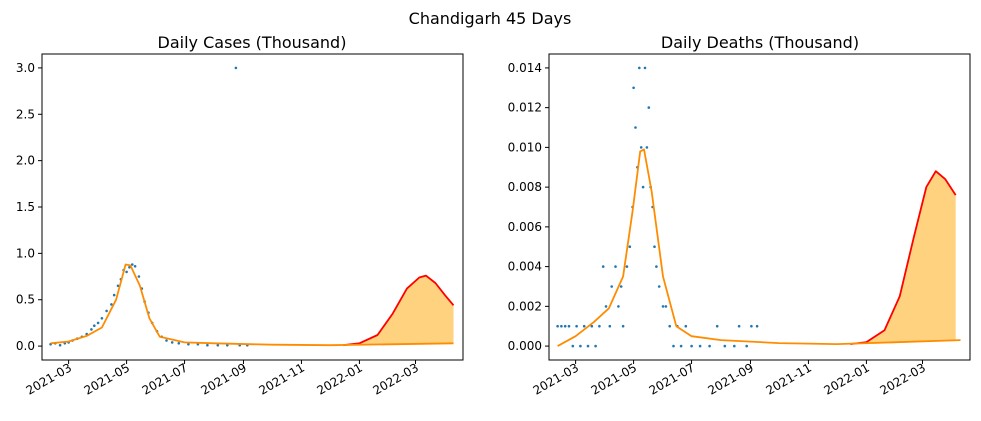 Image resolution: width=981 pixels, height=421 pixels. I want to click on cases-y-tick-label: 2.5, so click(25, 114).